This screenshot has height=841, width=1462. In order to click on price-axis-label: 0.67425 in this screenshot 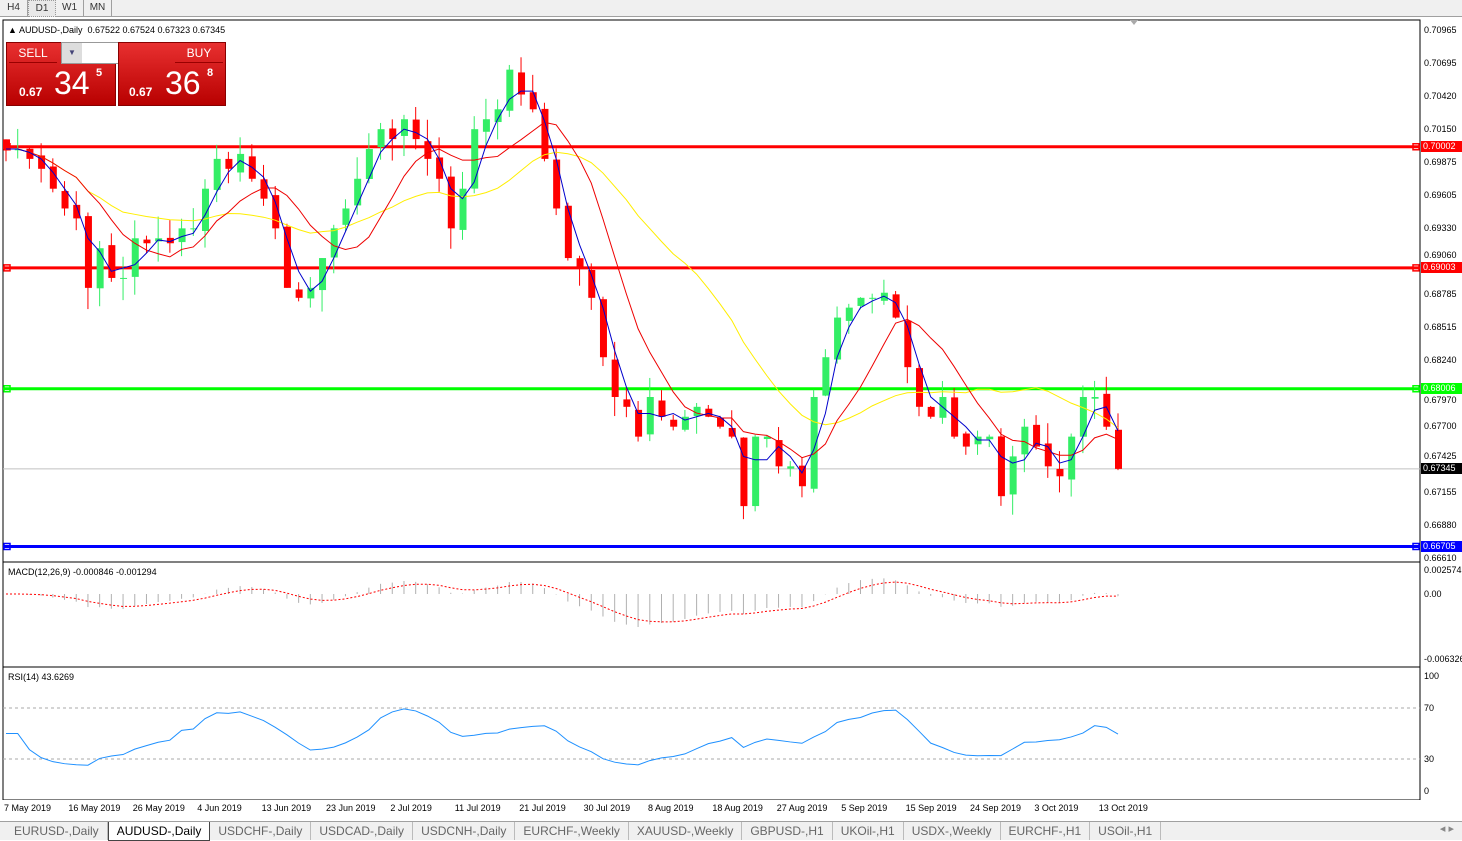, I will do `click(1440, 456)`.